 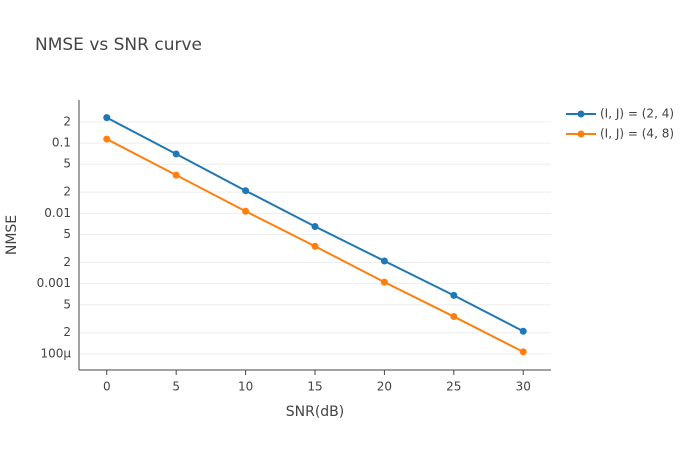 What do you see at coordinates (523, 387) in the screenshot?
I see `x-tick-label: 30` at bounding box center [523, 387].